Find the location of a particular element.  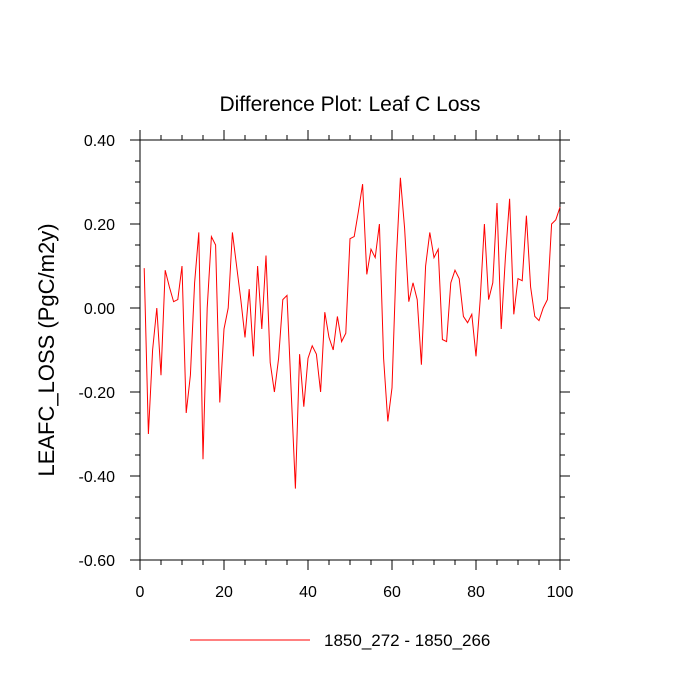

legend-label: 1850_272 - 1850_266 is located at coordinates (407, 640).